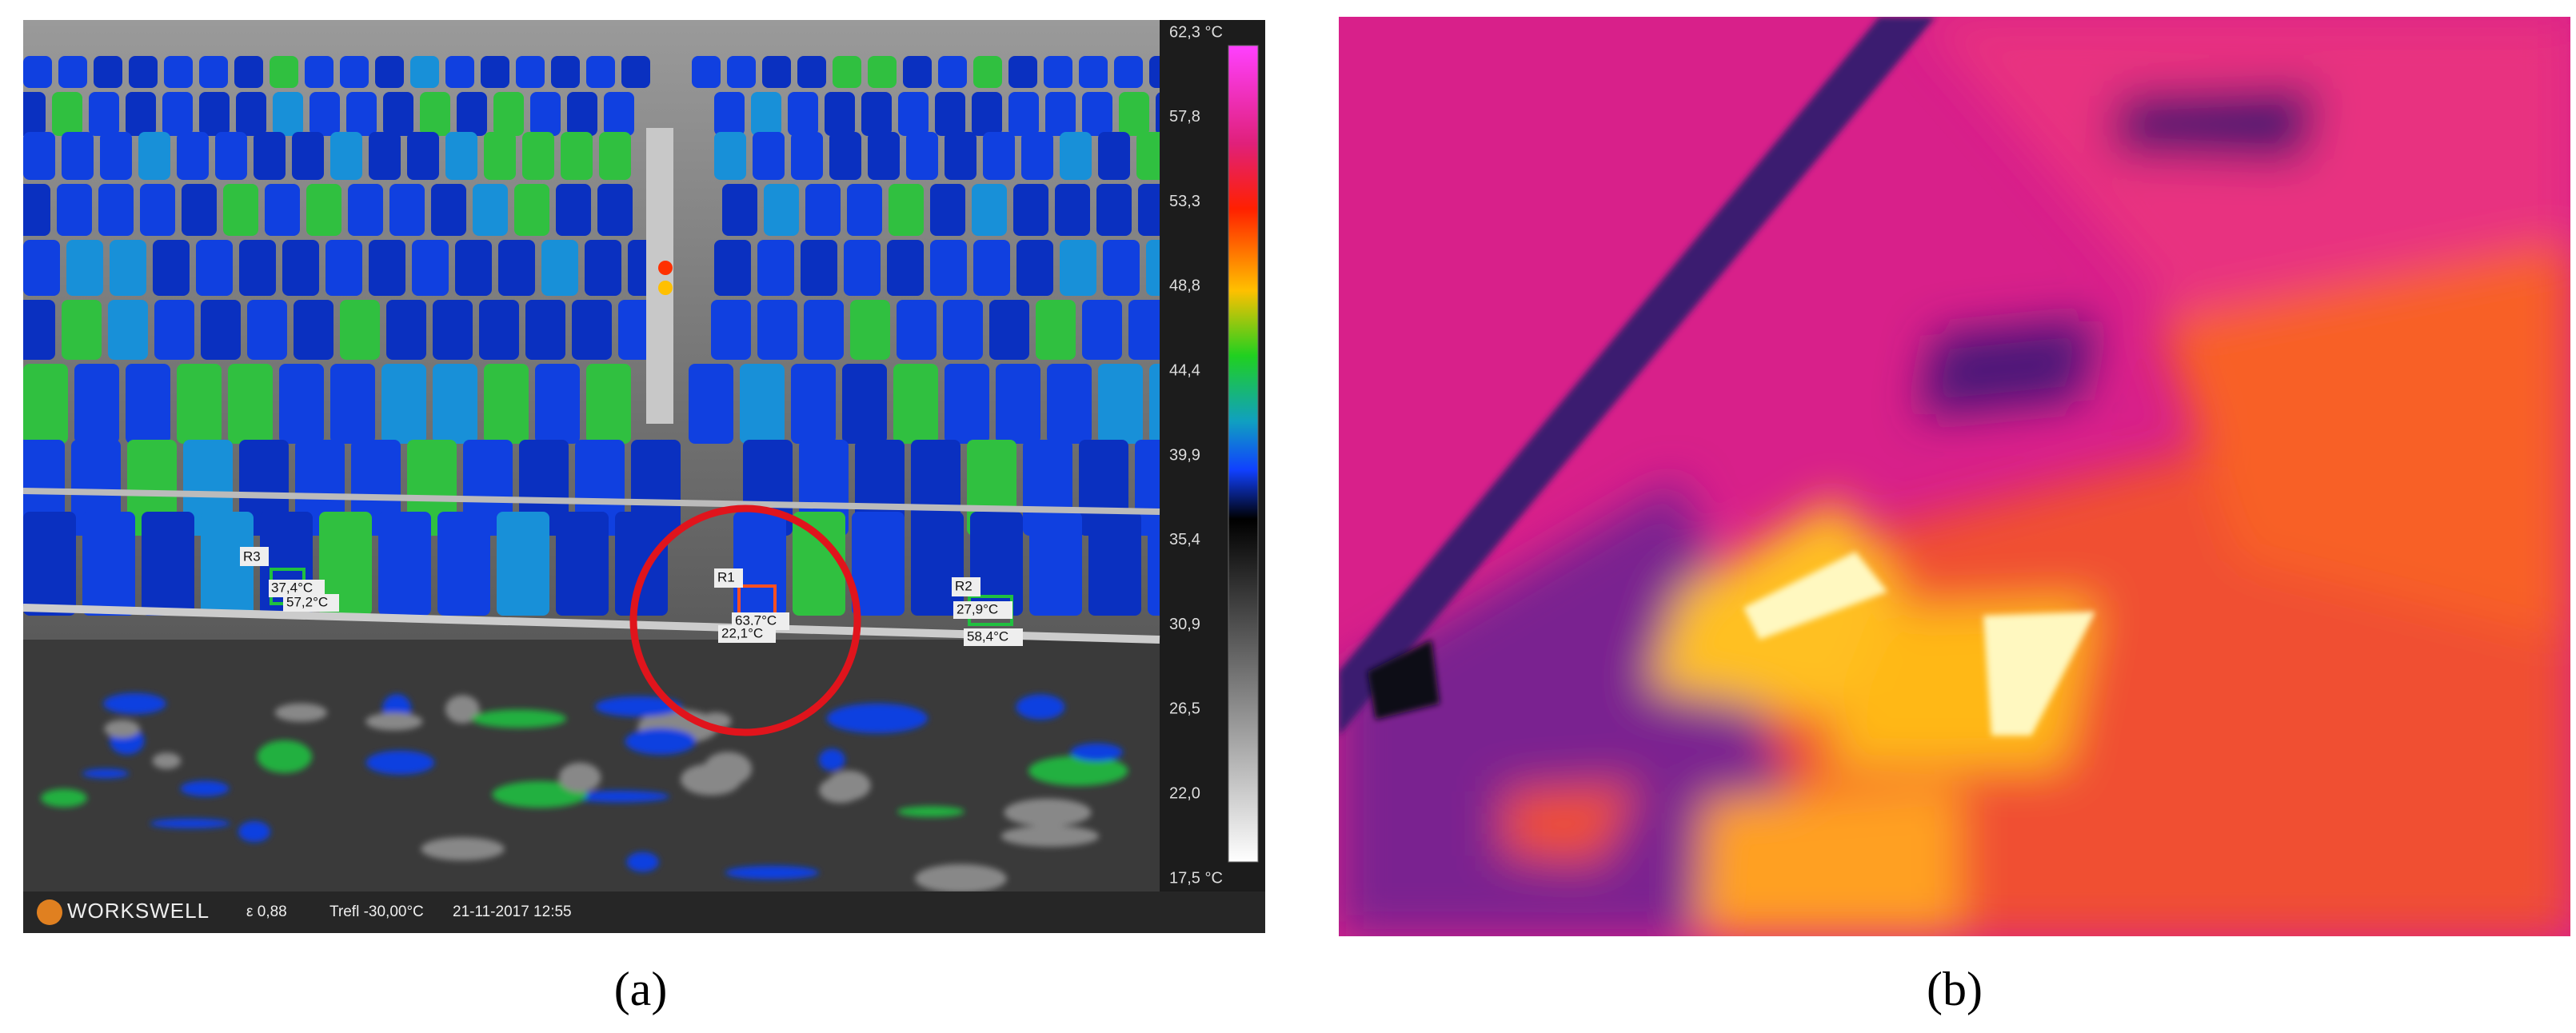 This screenshot has height=1033, width=2576. What do you see at coordinates (978, 609) in the screenshot?
I see `marker-value: 27,9°C` at bounding box center [978, 609].